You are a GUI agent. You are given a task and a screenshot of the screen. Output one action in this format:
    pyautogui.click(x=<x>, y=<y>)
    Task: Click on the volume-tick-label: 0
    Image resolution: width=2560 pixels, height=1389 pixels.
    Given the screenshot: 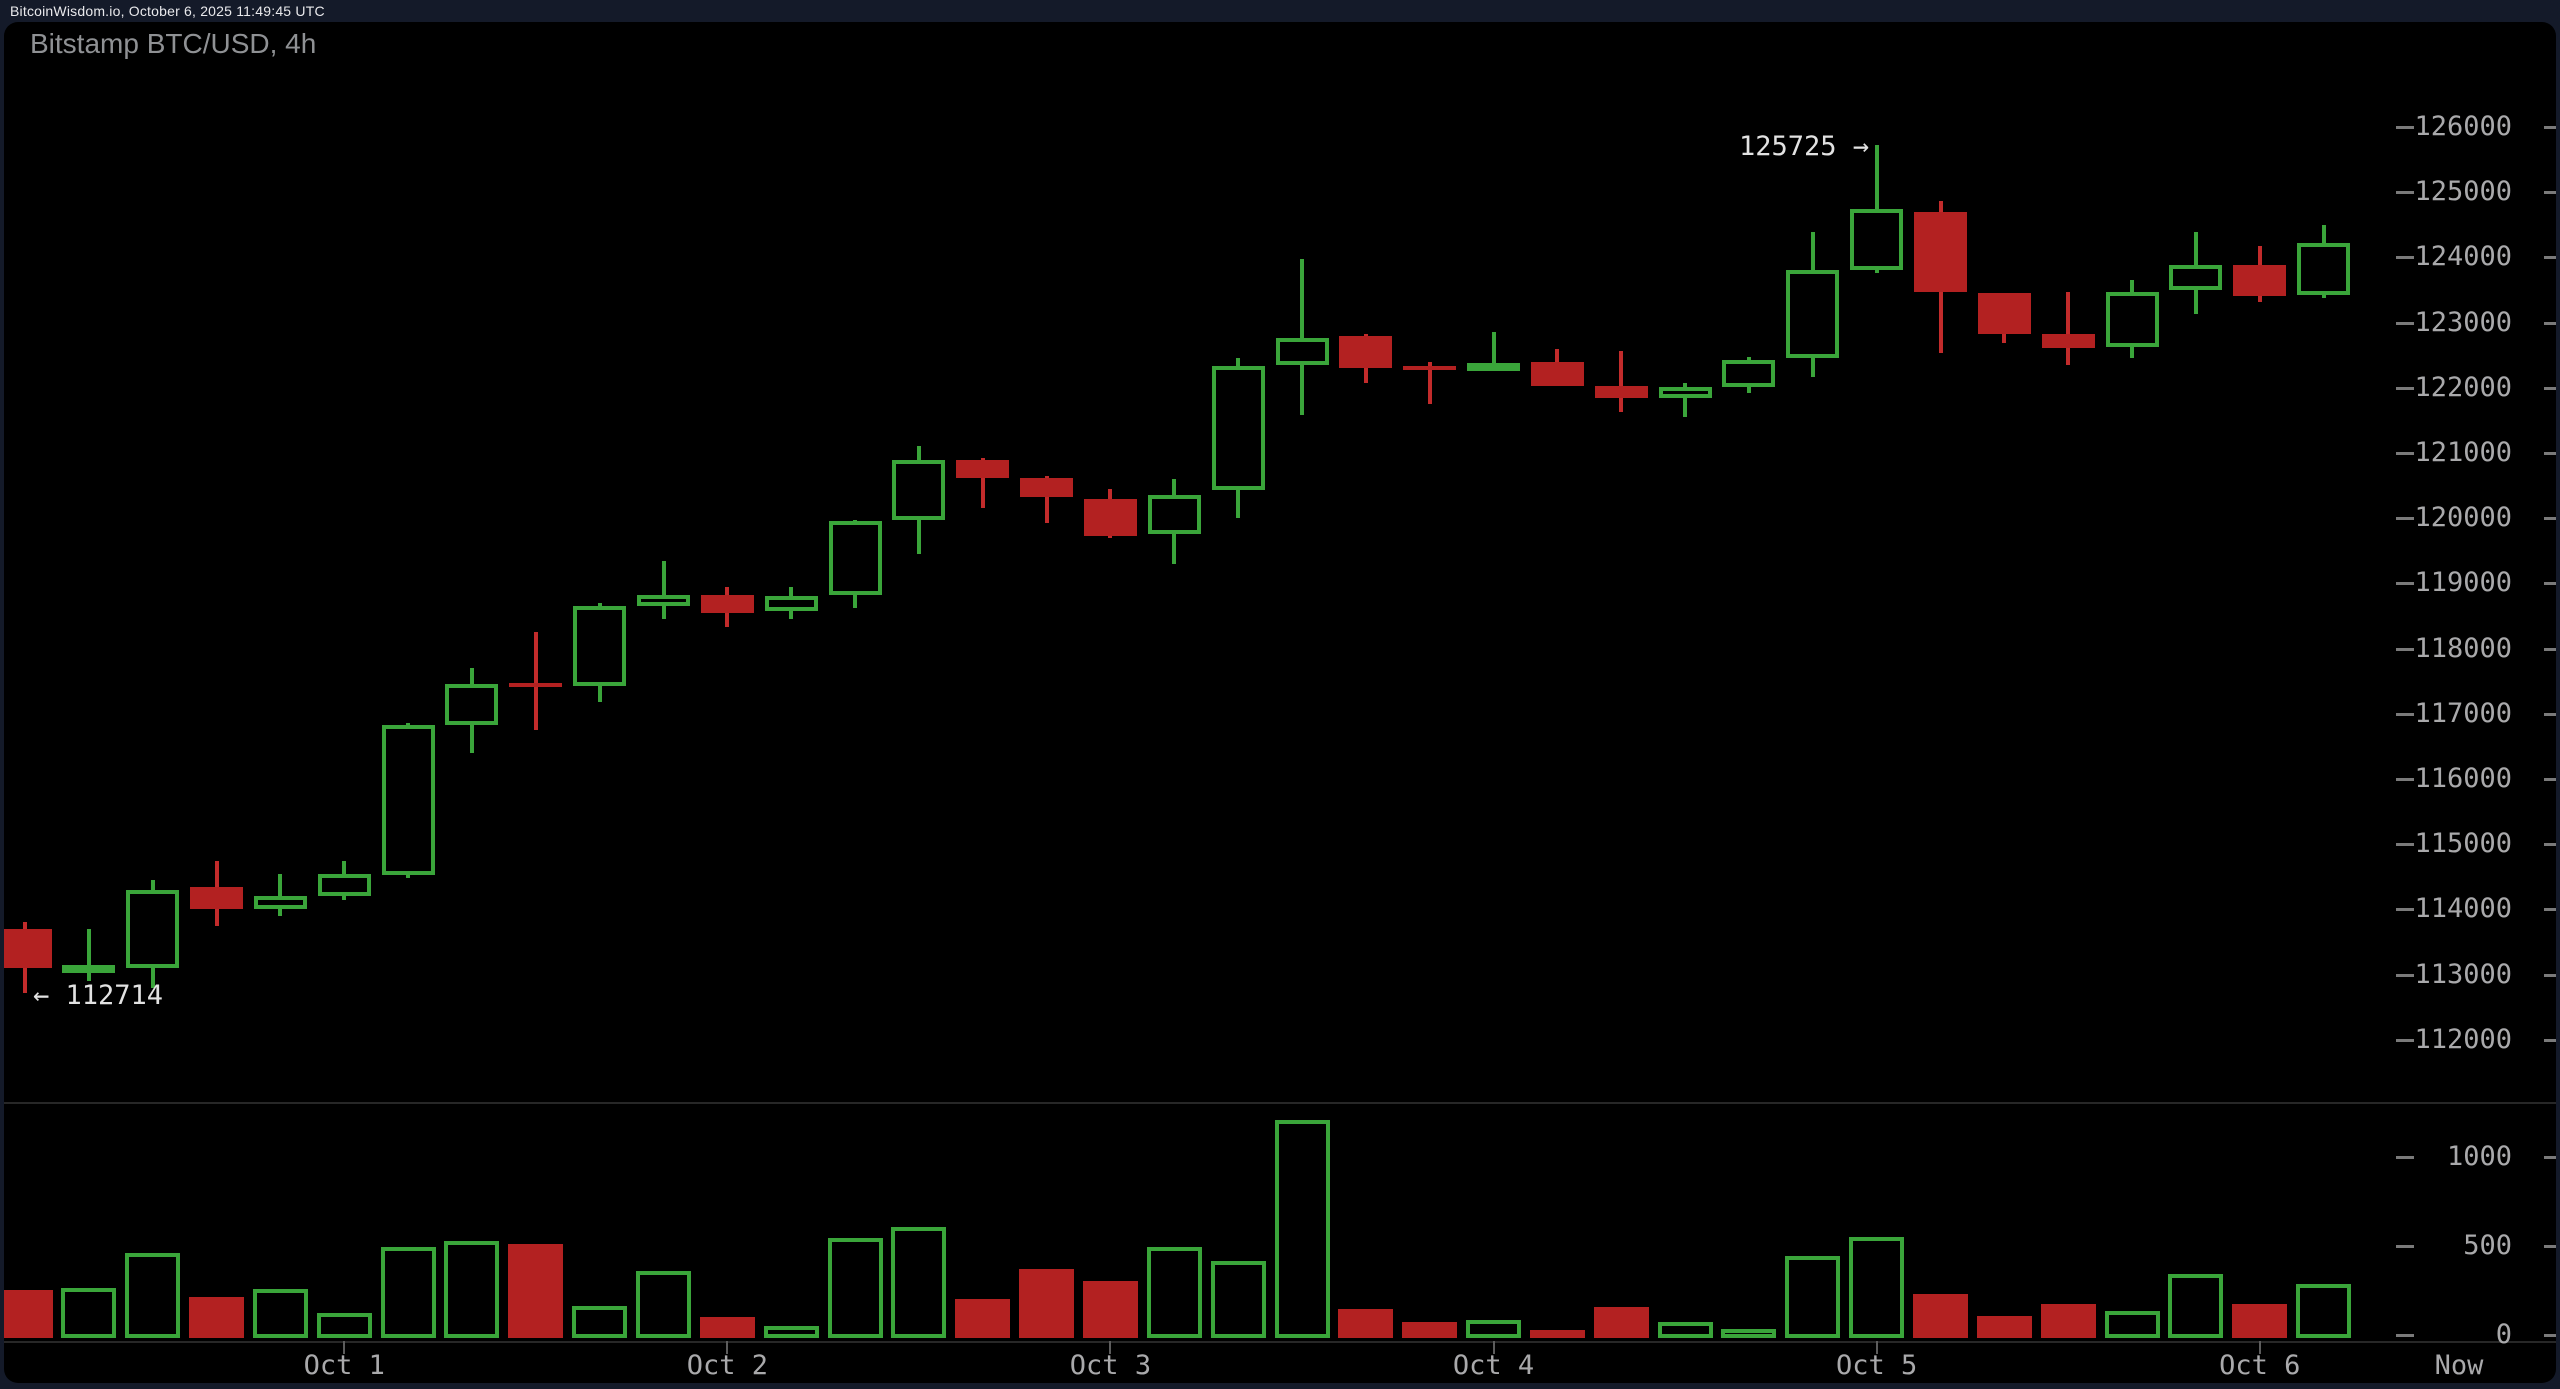 What is the action you would take?
    pyautogui.click(x=2503, y=1334)
    